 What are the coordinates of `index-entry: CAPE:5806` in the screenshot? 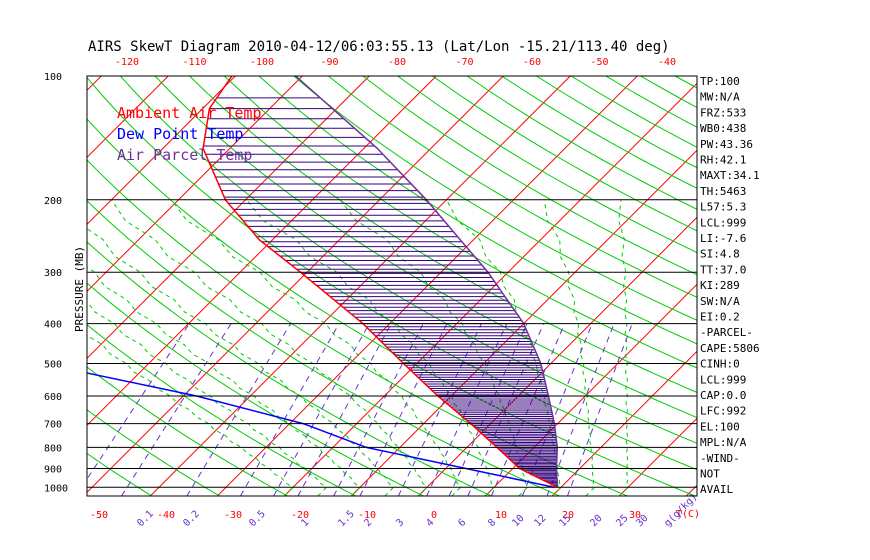 It's located at (730, 348).